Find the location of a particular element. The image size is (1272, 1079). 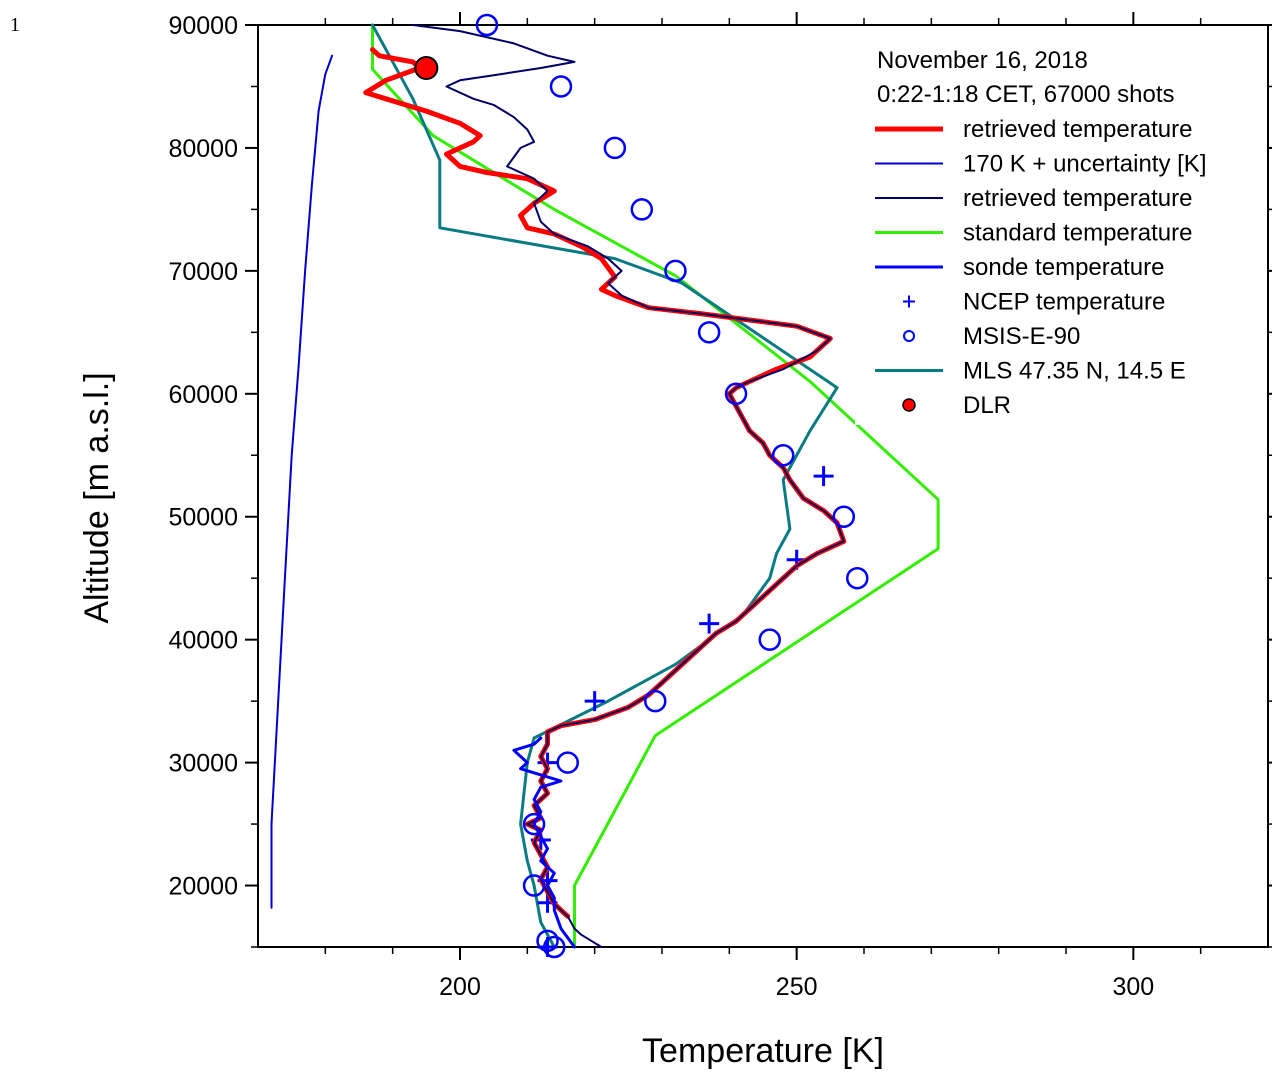

x-tick-label: 250 is located at coordinates (797, 987).